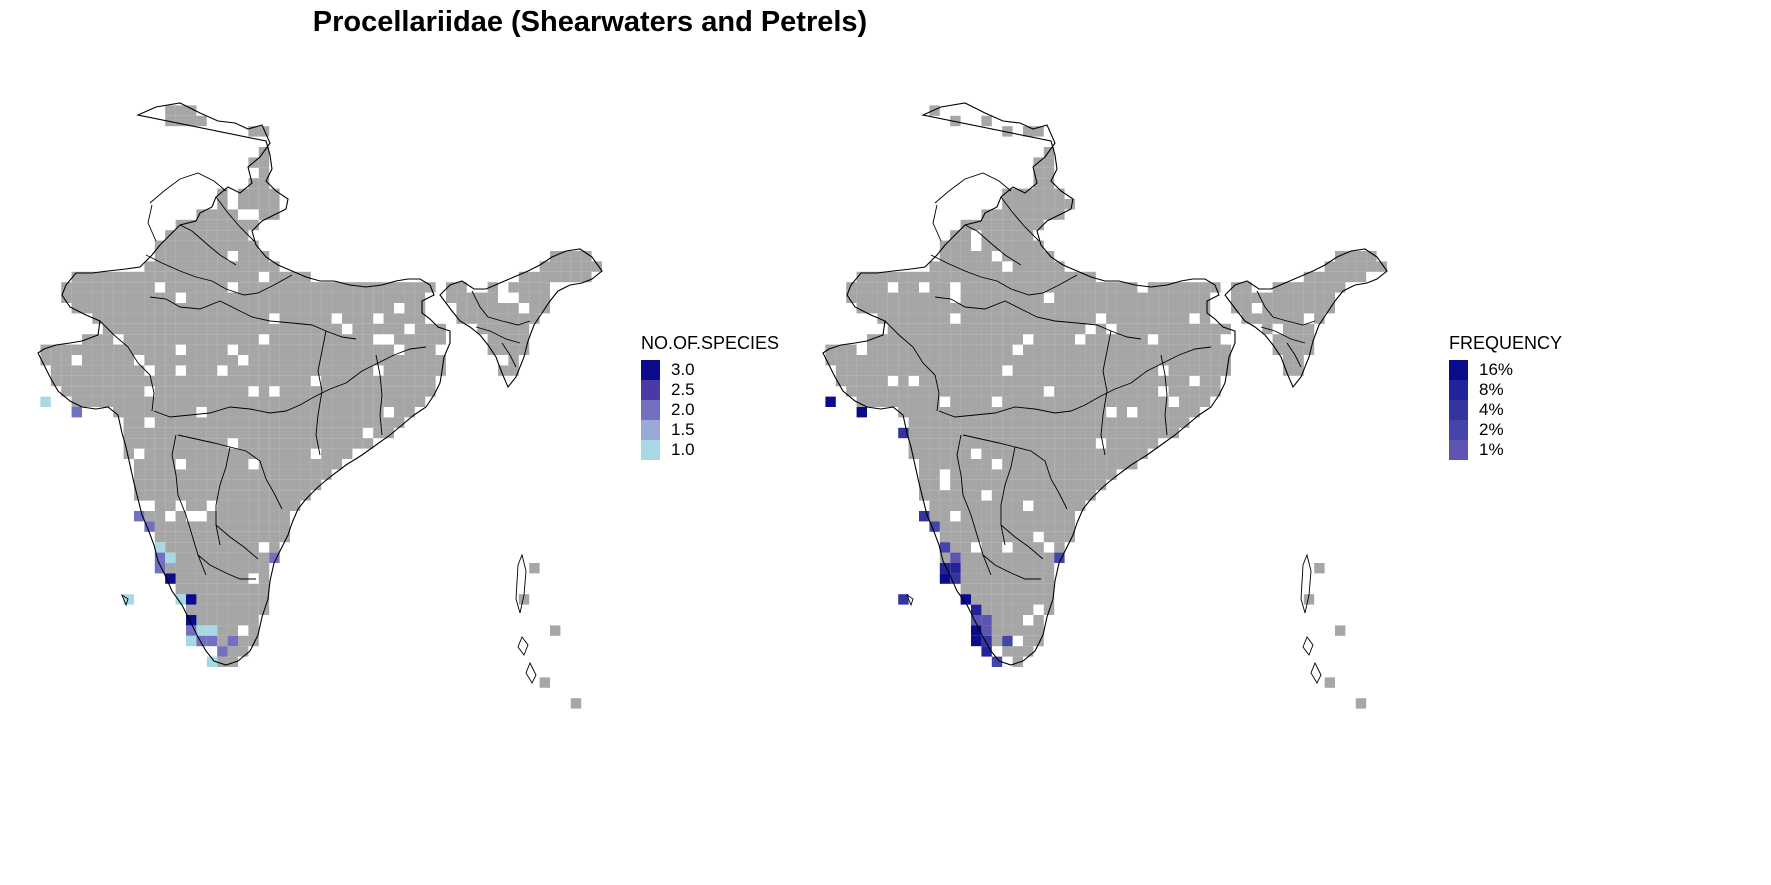 Image resolution: width=1771 pixels, height=885 pixels. I want to click on legend-frequency: FREQUENCY 16% 8% 4% 2% 1%, so click(1505, 396).